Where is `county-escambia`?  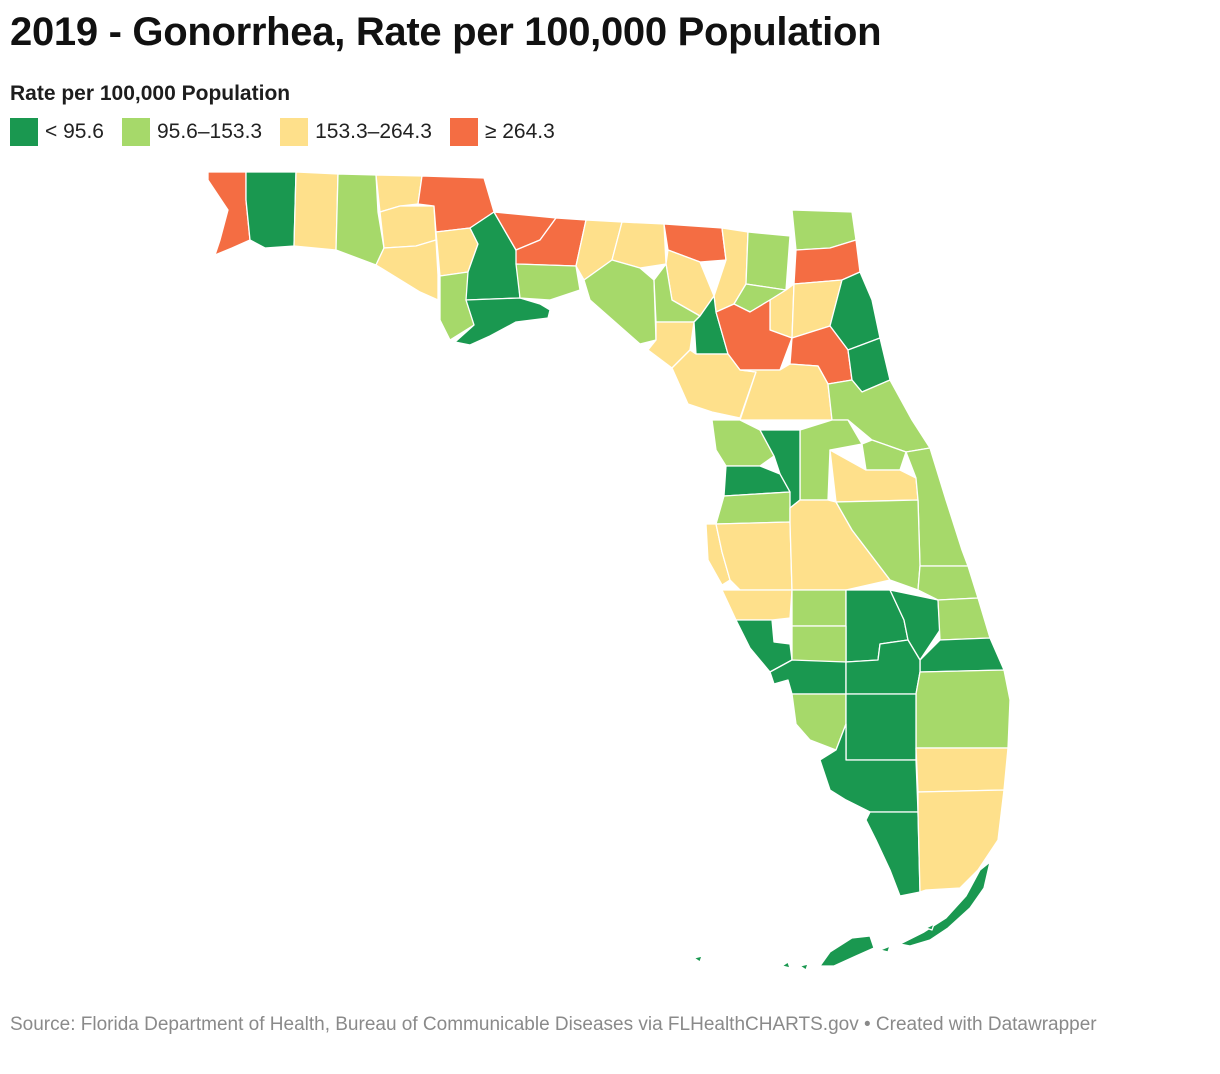
county-escambia is located at coordinates (229, 213).